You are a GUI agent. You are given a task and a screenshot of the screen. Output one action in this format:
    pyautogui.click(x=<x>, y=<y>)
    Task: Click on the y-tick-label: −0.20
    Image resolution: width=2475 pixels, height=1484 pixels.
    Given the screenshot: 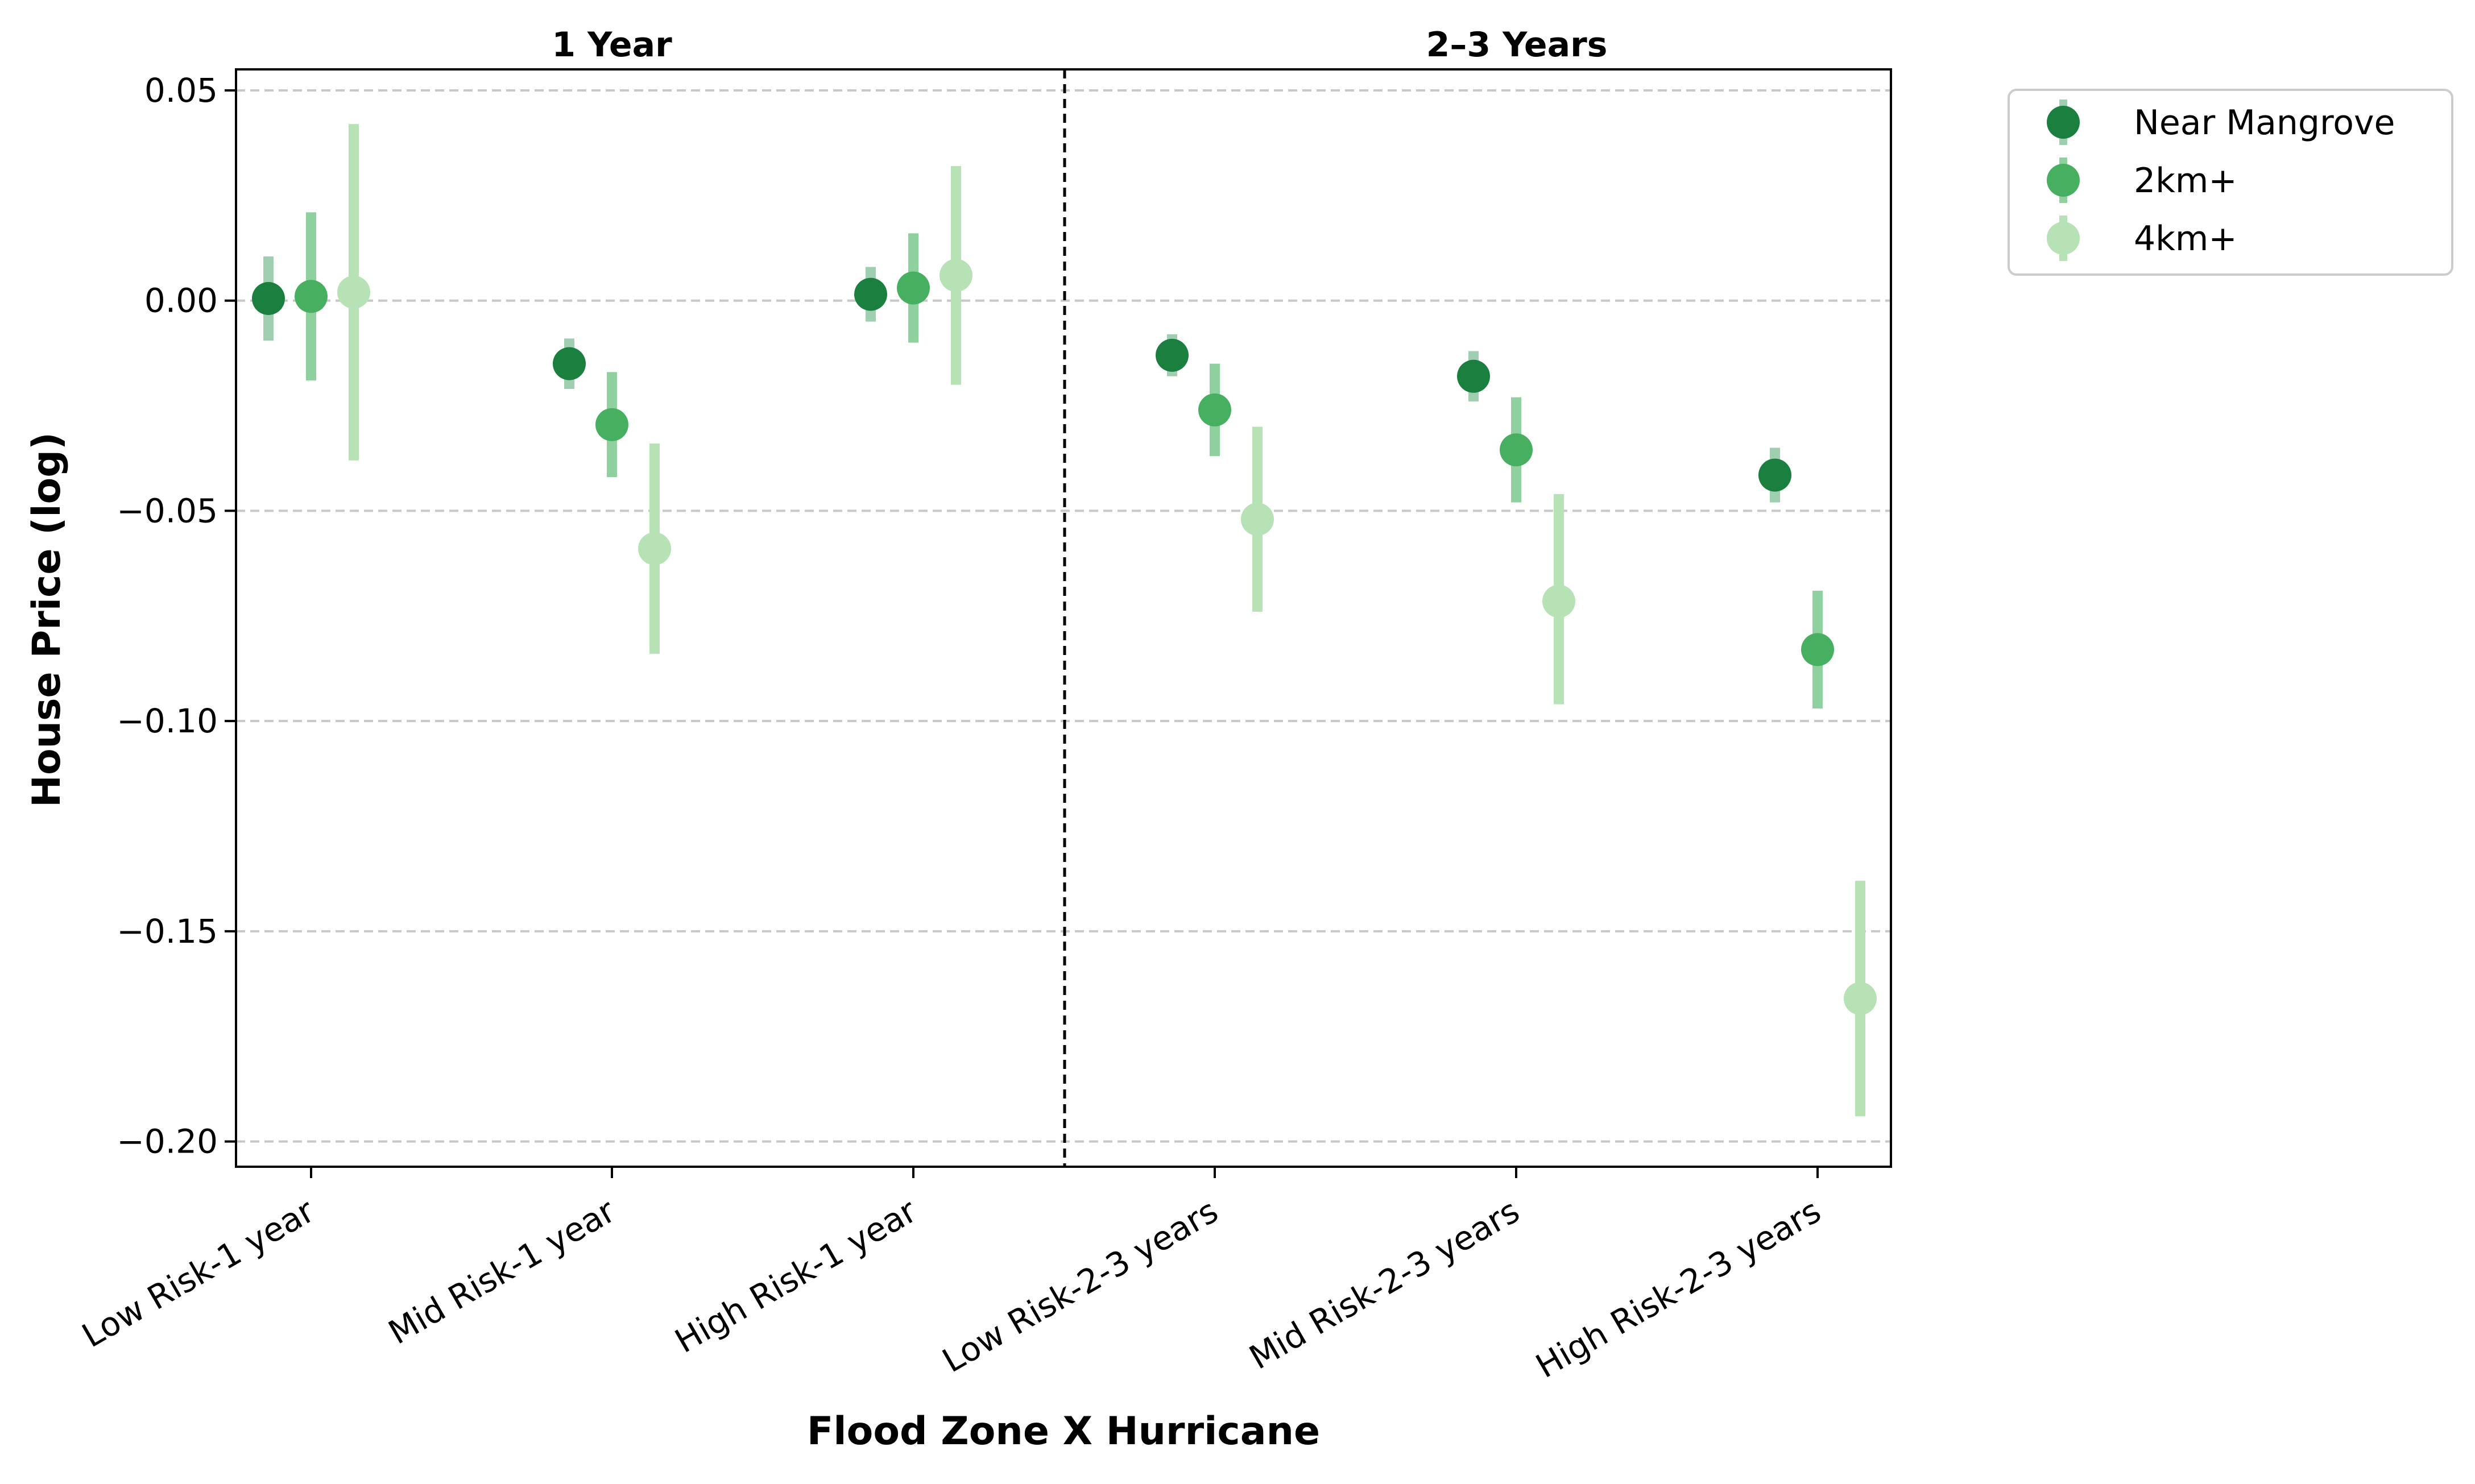 What is the action you would take?
    pyautogui.click(x=167, y=1141)
    